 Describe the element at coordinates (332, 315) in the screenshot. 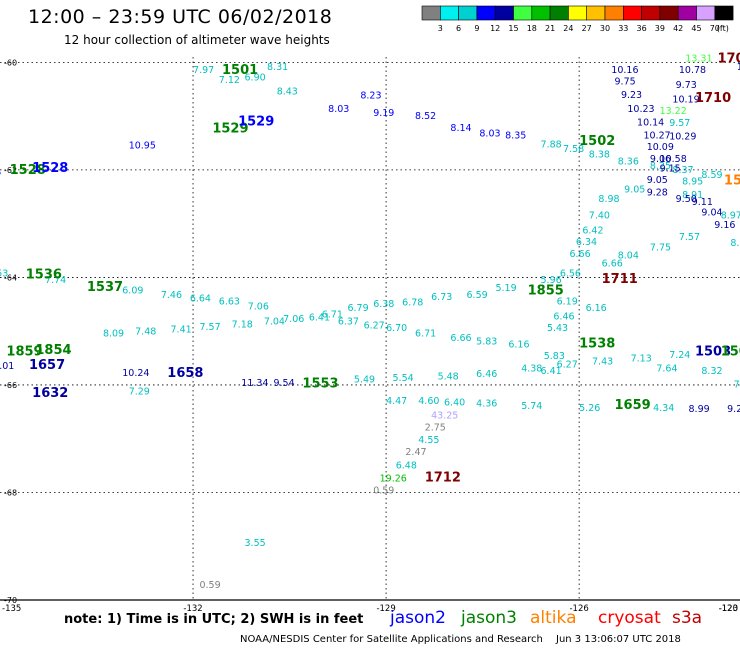

I see `wave-height-label: 6.71` at that location.